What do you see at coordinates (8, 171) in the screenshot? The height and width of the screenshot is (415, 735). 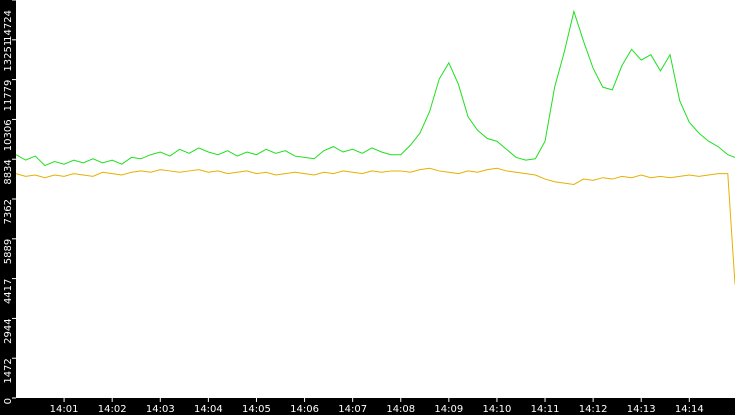 I see `y-tick-label: 8834` at bounding box center [8, 171].